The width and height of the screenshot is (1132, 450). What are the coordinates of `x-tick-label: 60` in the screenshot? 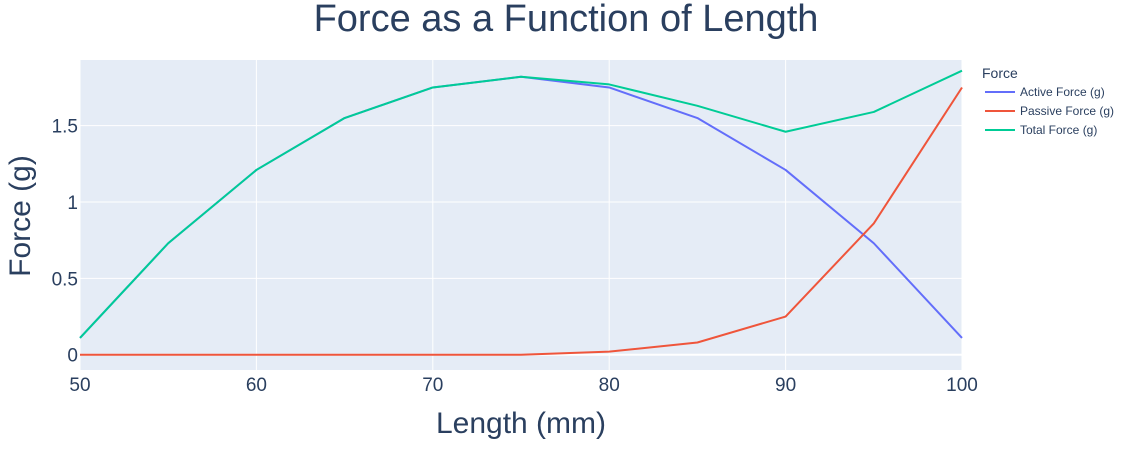 It's located at (256, 385).